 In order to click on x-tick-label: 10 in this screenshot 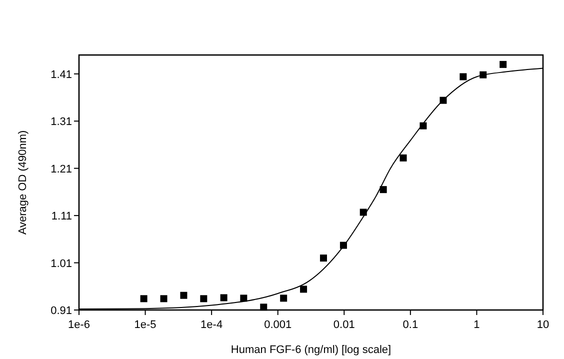, I will do `click(543, 325)`.